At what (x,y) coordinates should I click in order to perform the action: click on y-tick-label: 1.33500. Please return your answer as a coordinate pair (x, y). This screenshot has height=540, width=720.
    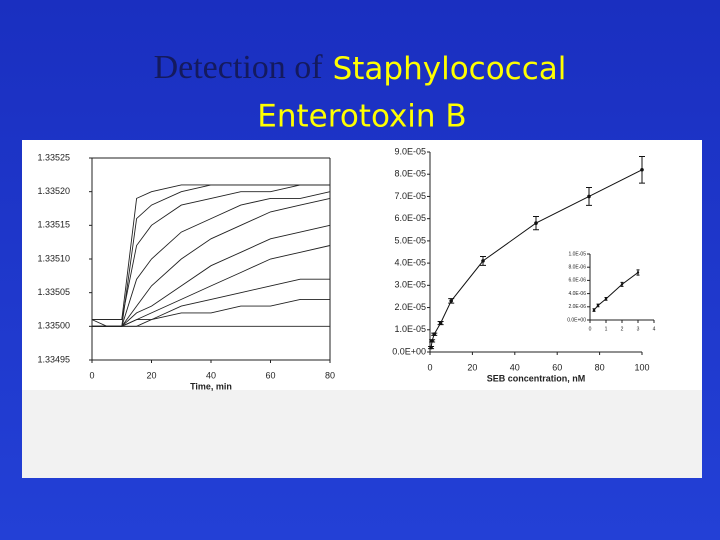
    Looking at the image, I should click on (53, 326).